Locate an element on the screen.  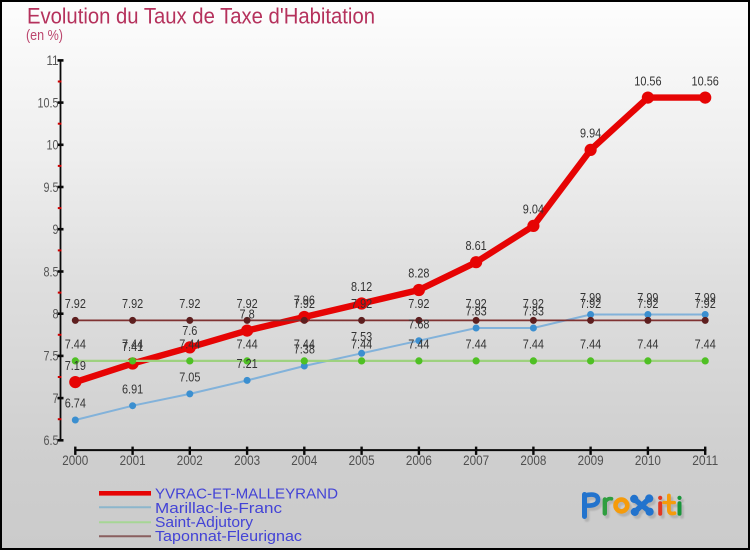
svg-text: 2001 is located at coordinates (133, 460).